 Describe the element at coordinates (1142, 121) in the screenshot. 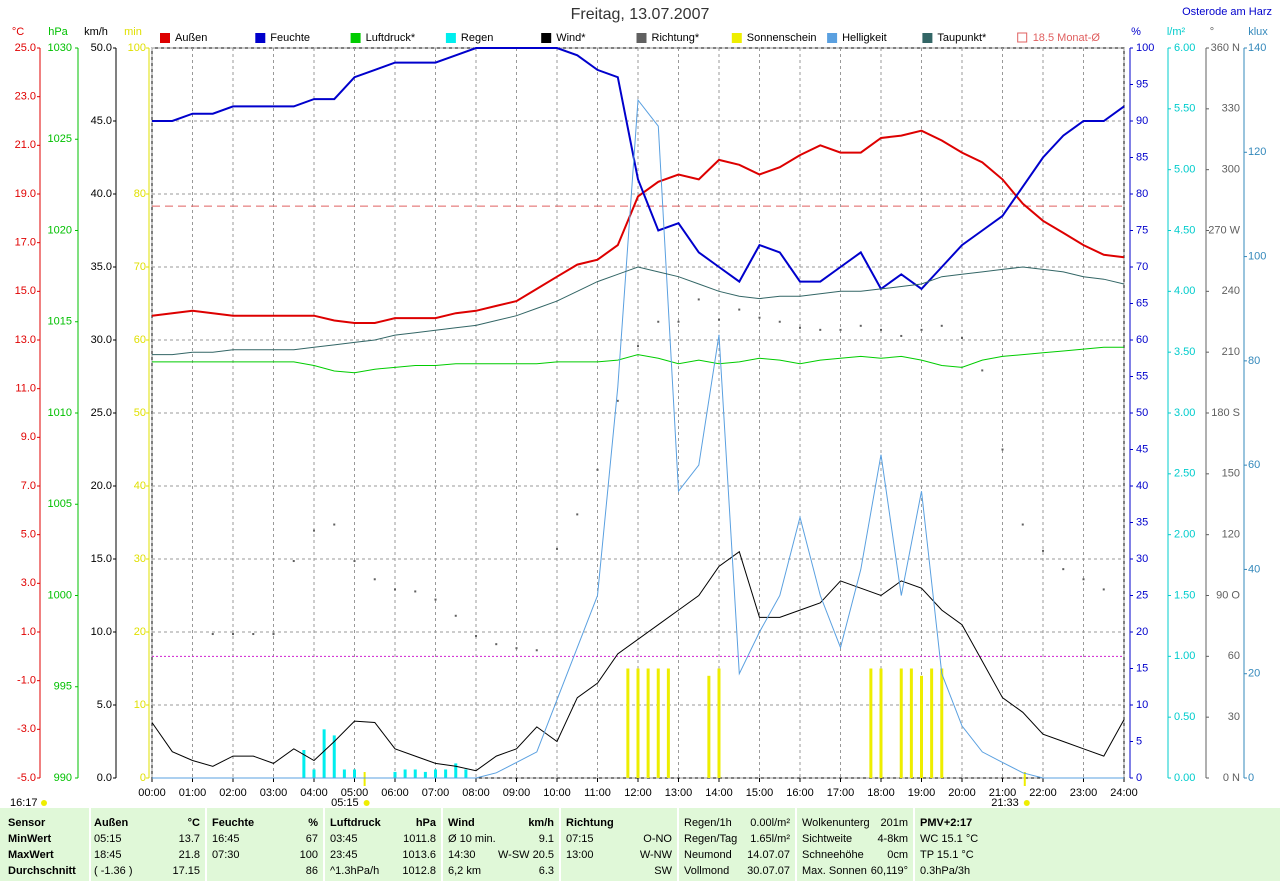

I see `axis-tick-label: 90` at that location.